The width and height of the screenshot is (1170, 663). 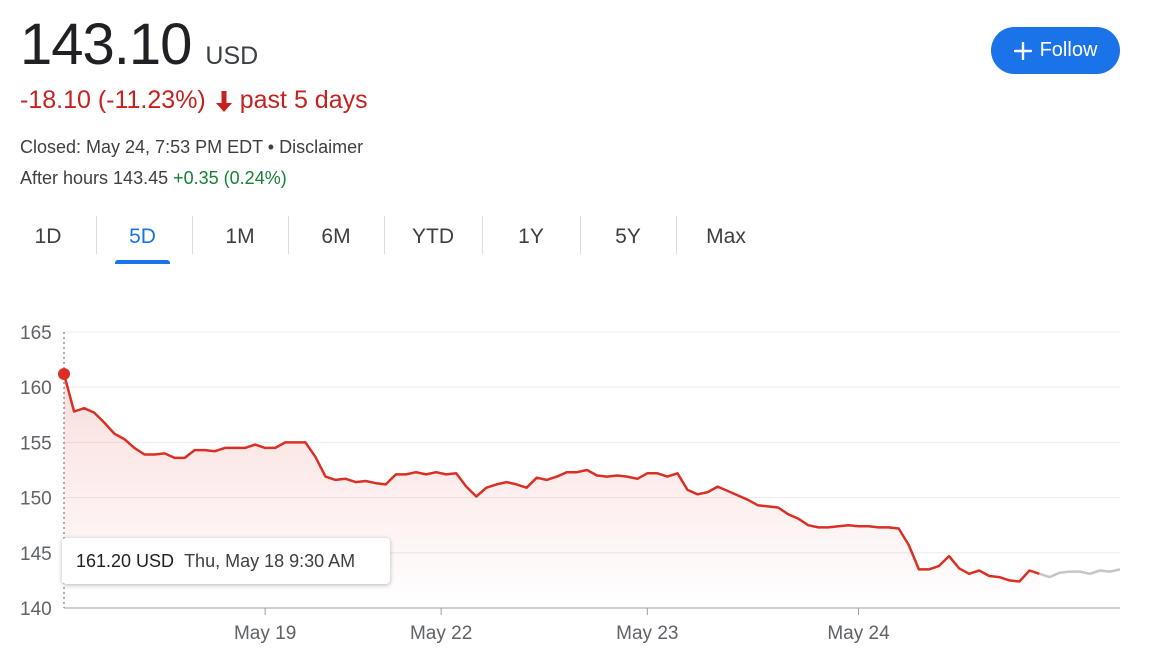 I want to click on y-tick-label: 165, so click(x=36, y=333).